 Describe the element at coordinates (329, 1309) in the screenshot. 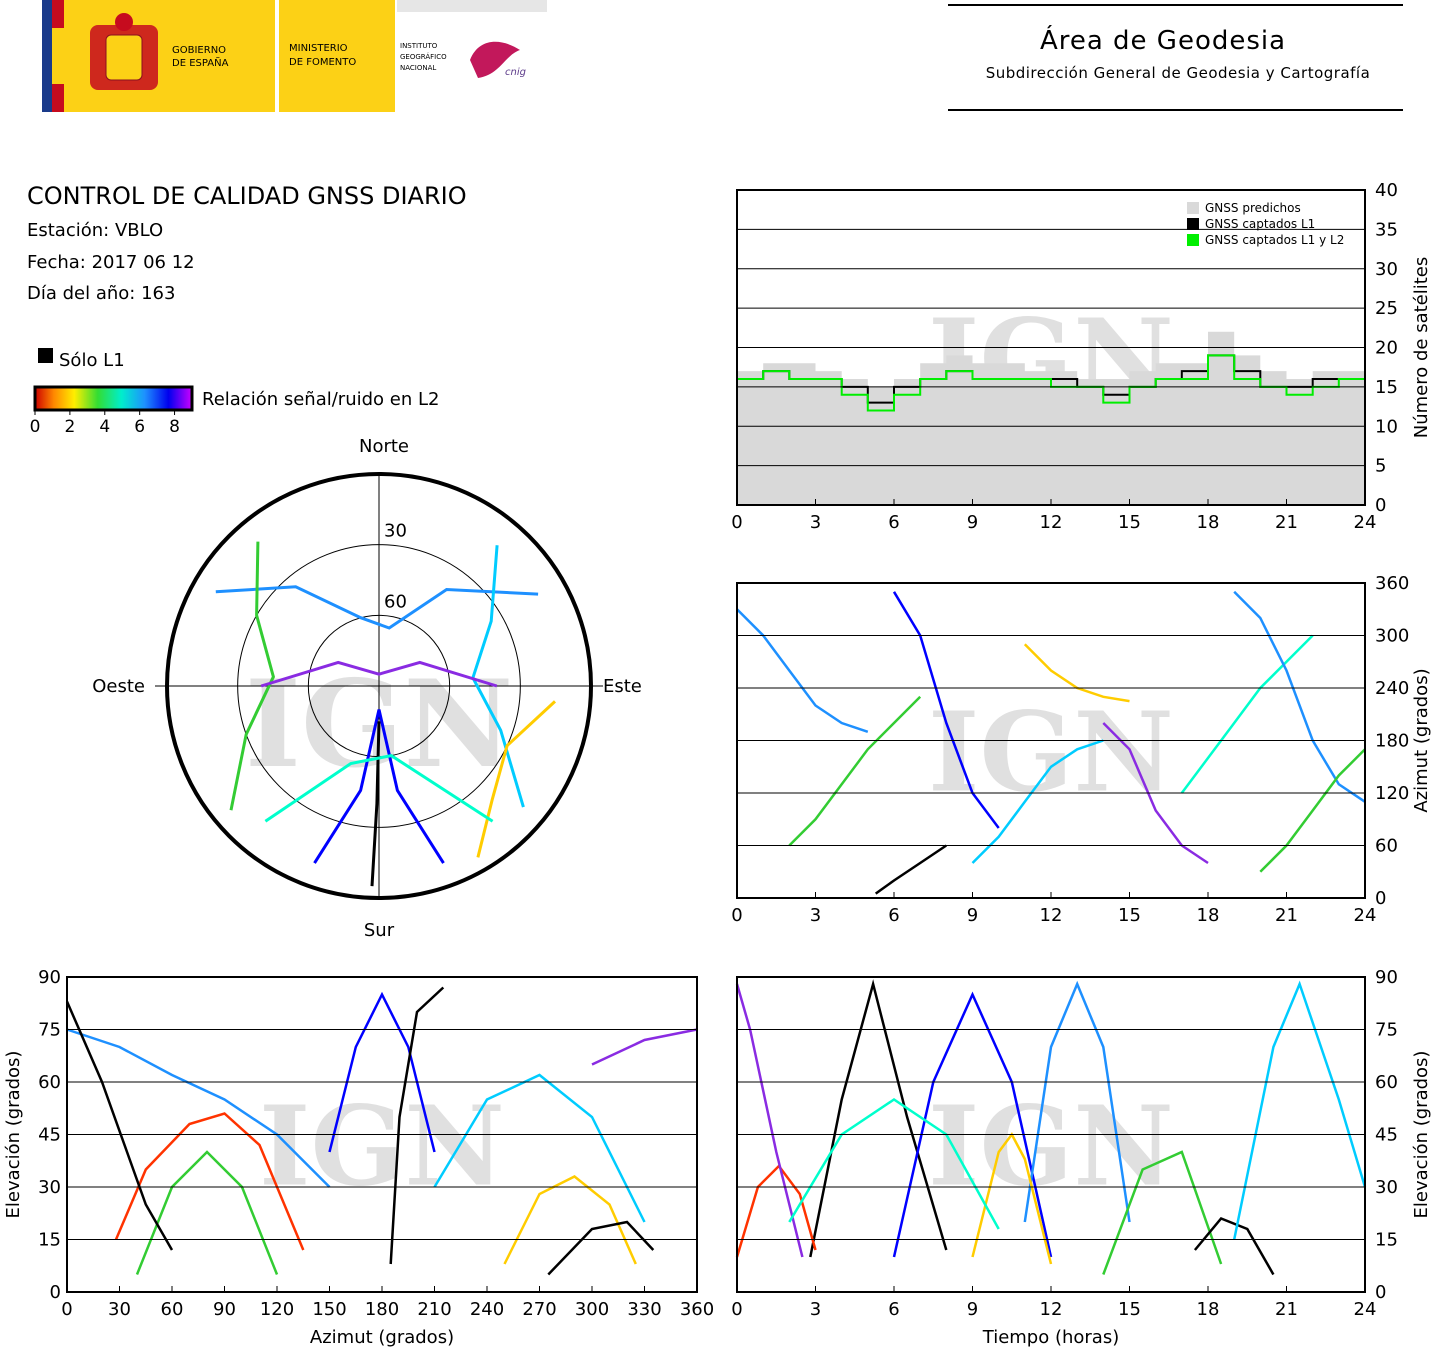

I see `x-tick-label: 150` at that location.